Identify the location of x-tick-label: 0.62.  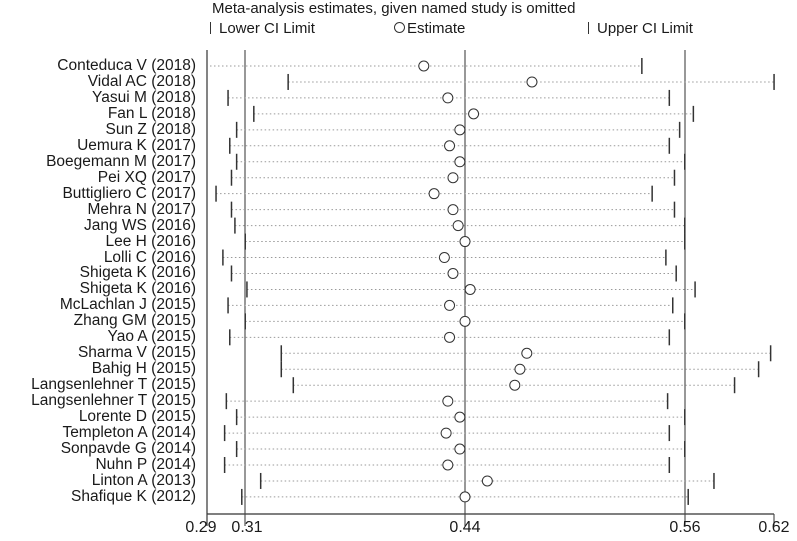
(774, 527).